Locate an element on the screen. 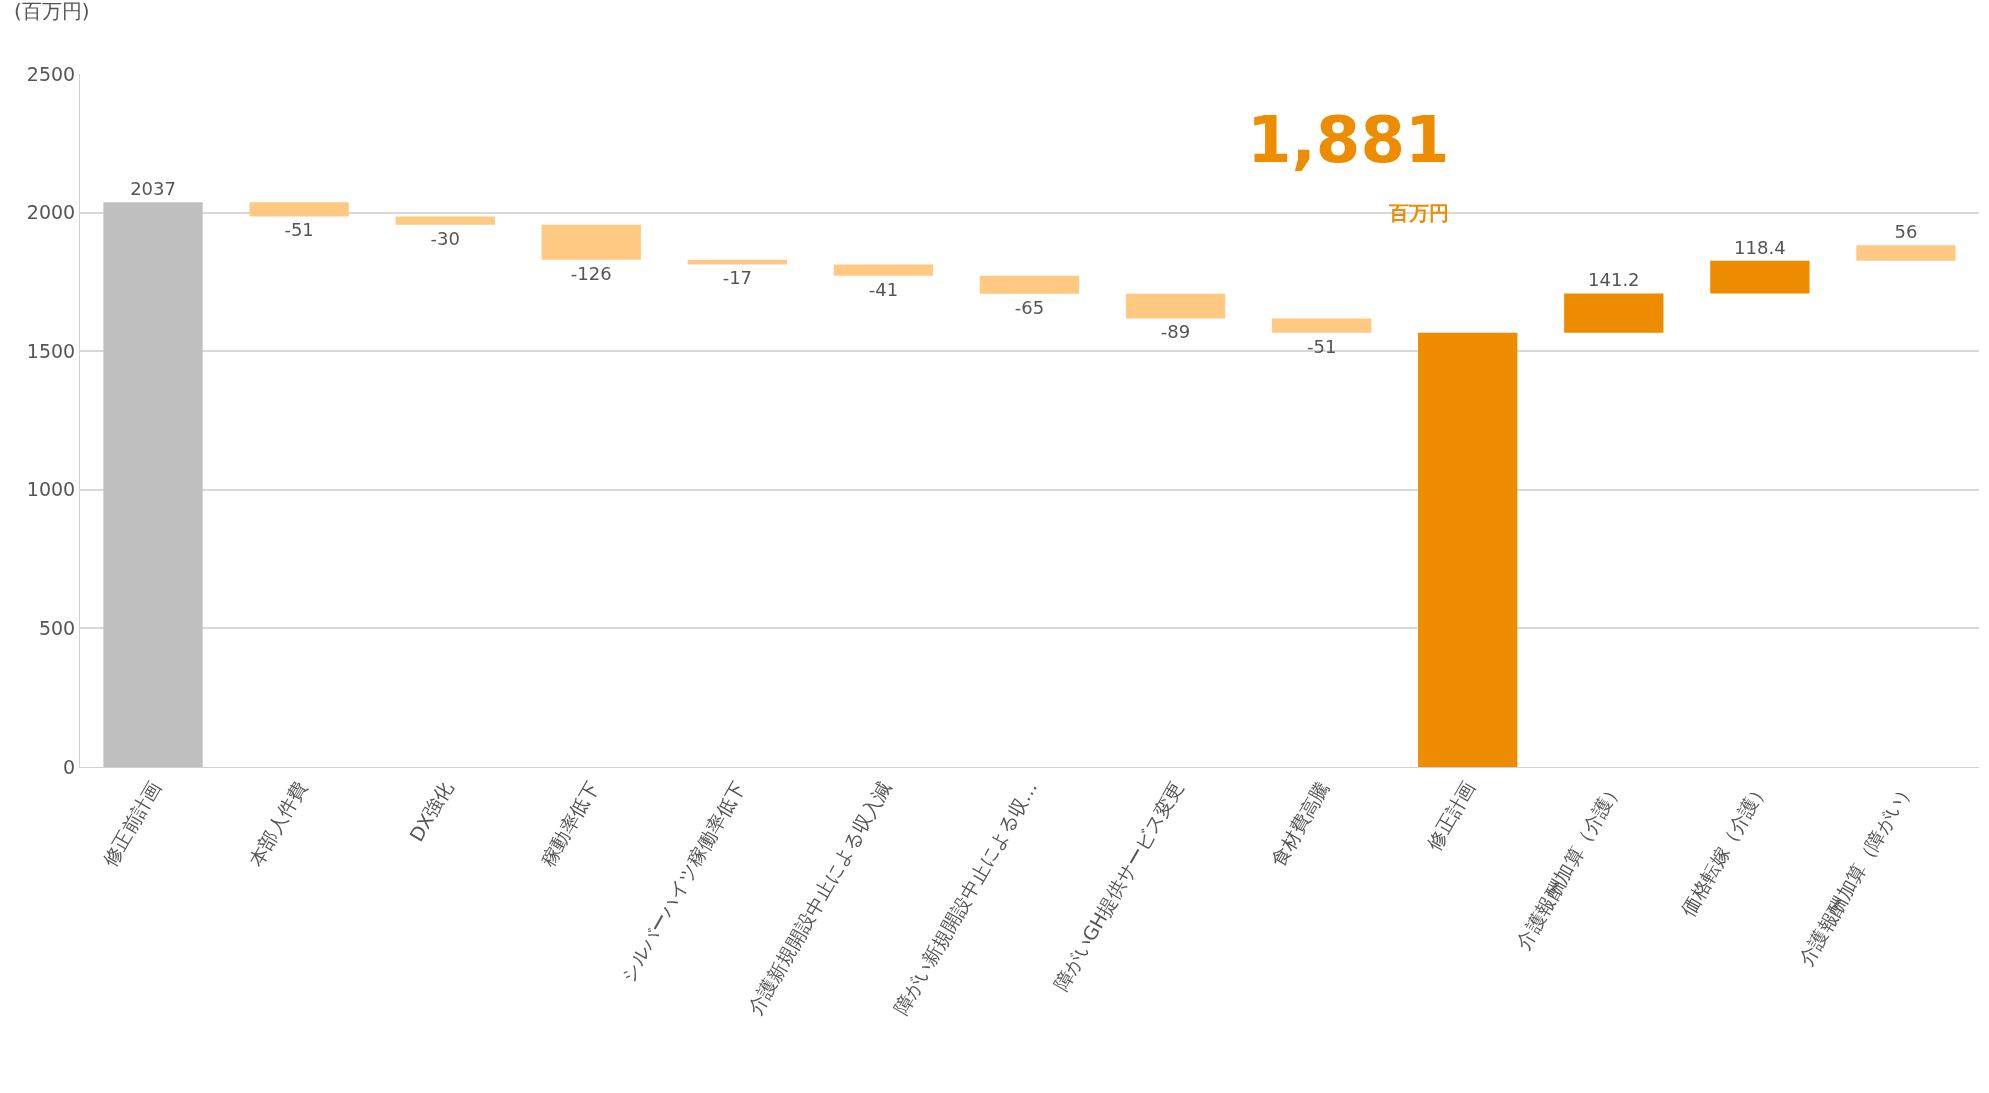 This screenshot has width=1989, height=1093. data-label: 56 is located at coordinates (1906, 232).